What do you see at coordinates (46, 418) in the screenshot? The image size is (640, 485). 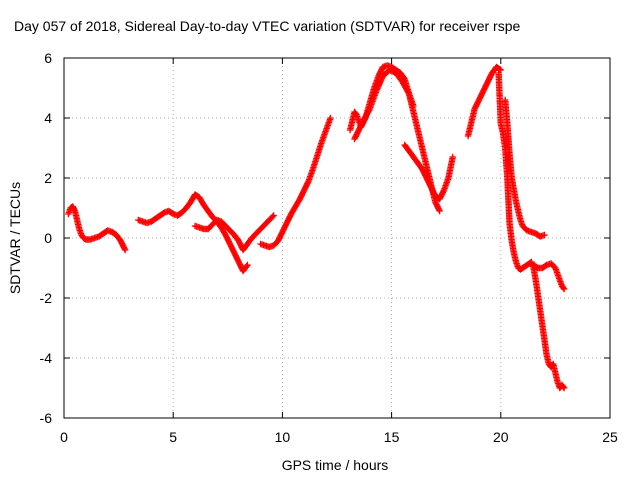 I see `y-tick-label: -6` at bounding box center [46, 418].